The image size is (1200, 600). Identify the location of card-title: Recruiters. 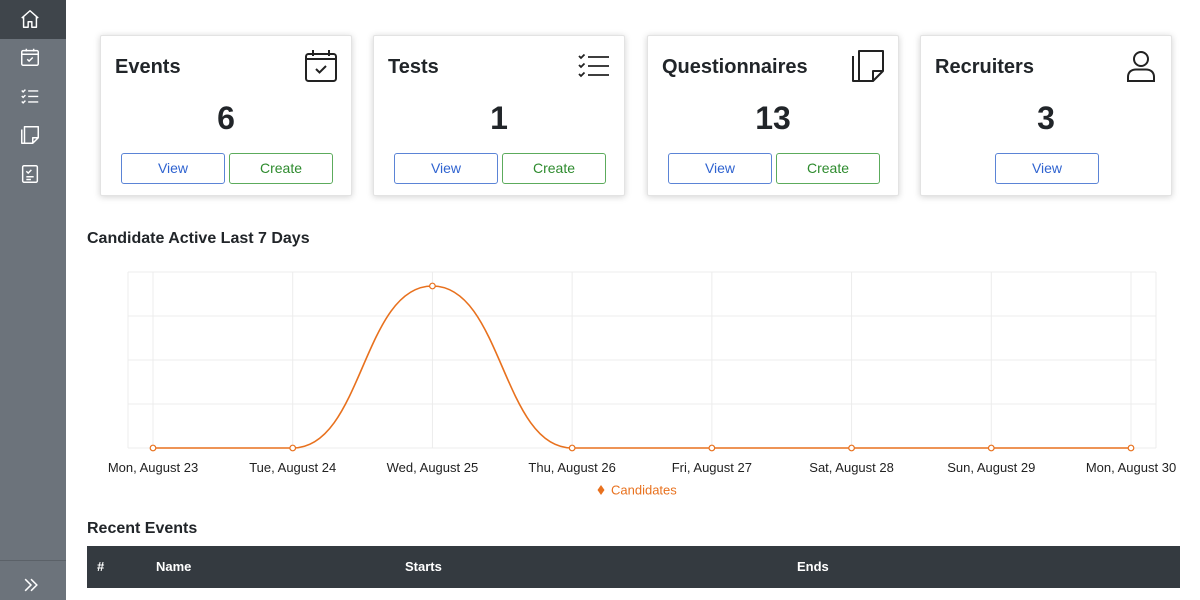
(984, 67).